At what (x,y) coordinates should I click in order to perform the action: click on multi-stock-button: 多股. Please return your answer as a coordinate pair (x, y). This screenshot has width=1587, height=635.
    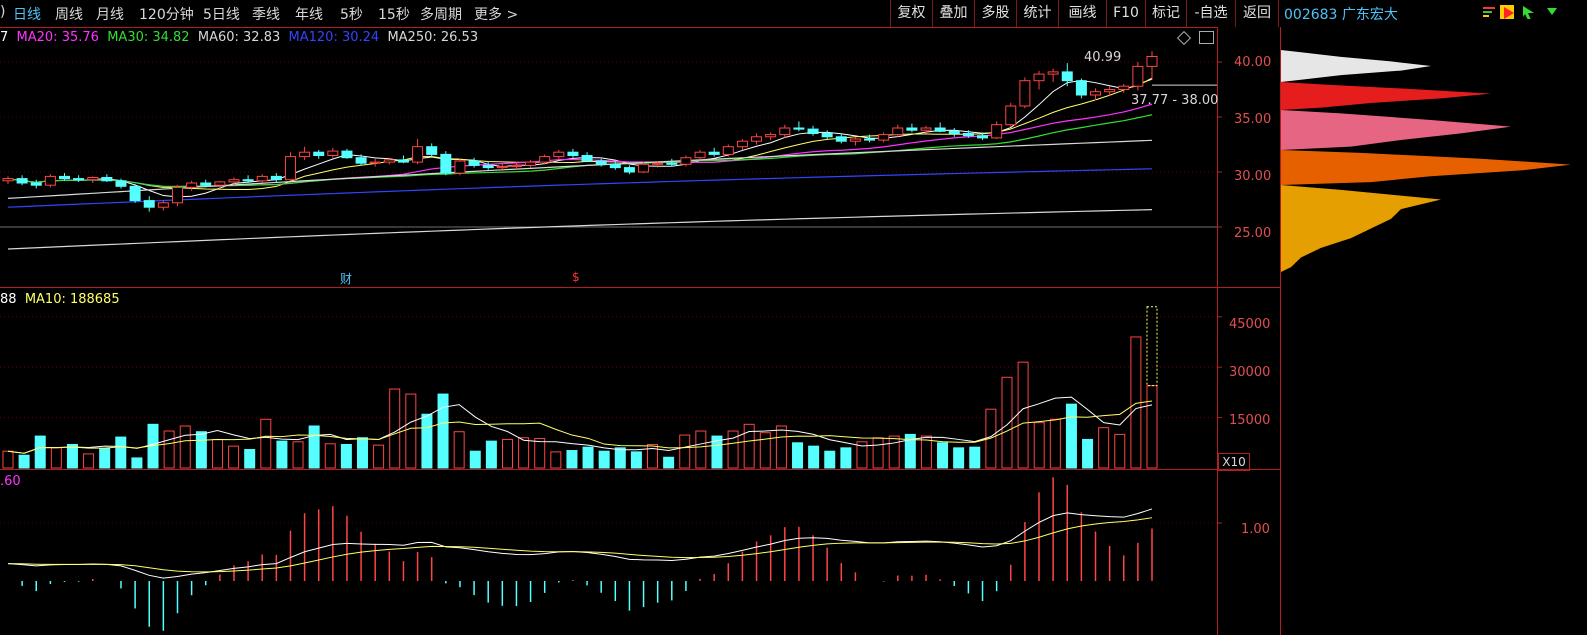
    Looking at the image, I should click on (995, 13).